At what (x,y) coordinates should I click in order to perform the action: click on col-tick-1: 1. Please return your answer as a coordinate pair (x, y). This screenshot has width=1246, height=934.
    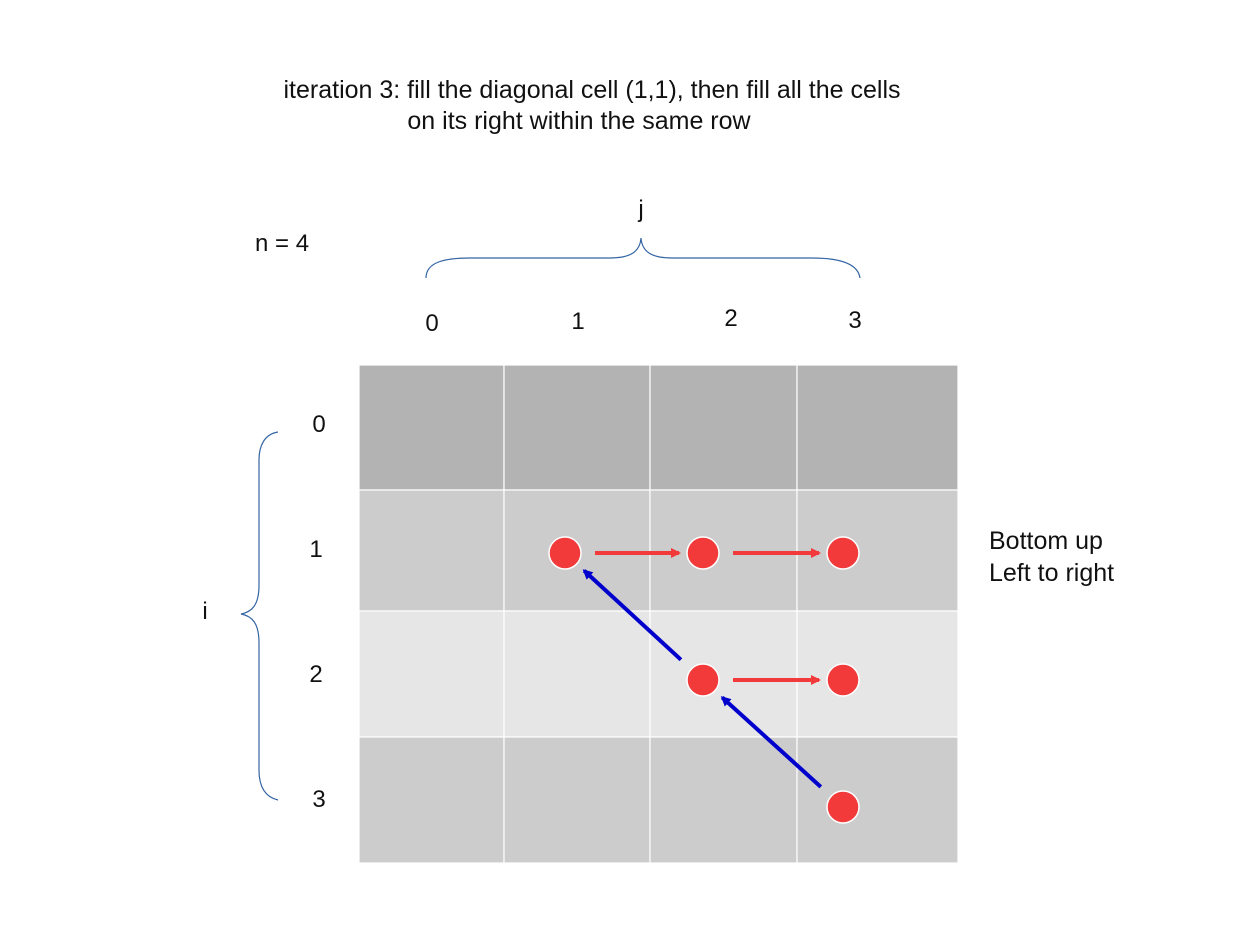
    Looking at the image, I should click on (577, 321).